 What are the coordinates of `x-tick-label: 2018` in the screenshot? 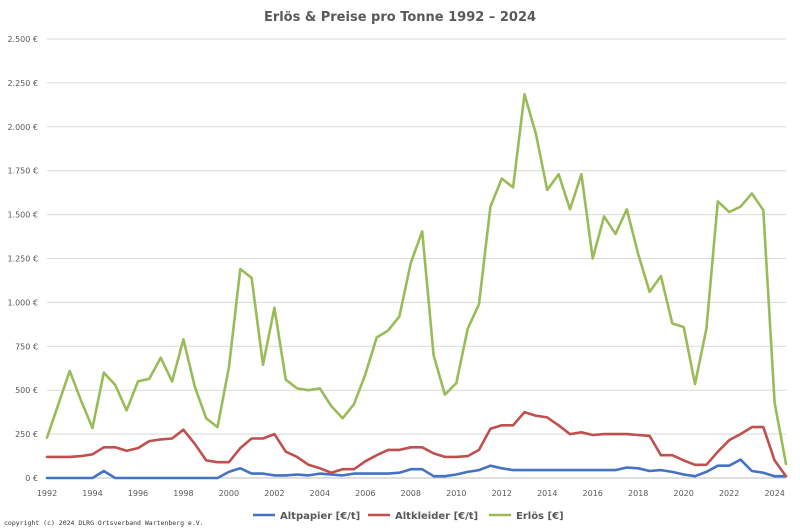 It's located at (638, 493).